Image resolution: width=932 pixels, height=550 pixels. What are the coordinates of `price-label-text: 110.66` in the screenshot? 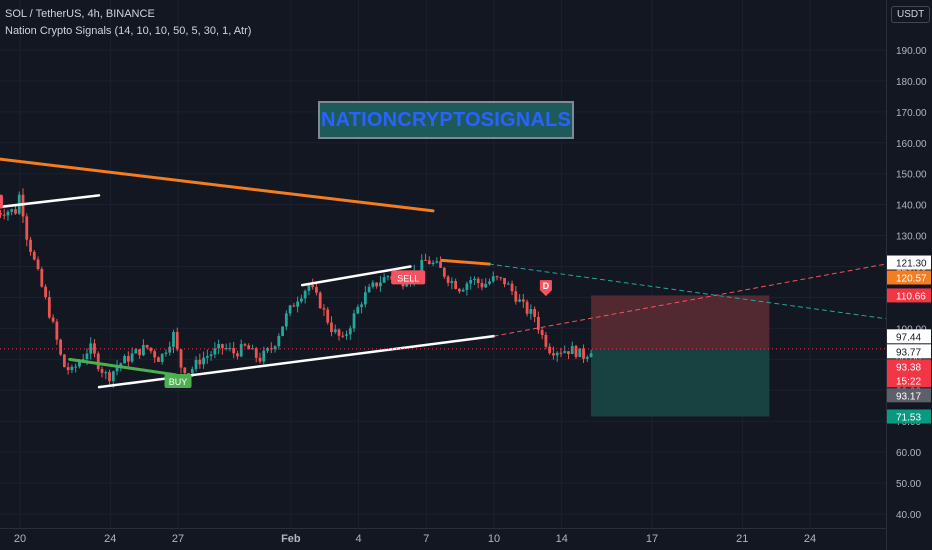 It's located at (911, 296).